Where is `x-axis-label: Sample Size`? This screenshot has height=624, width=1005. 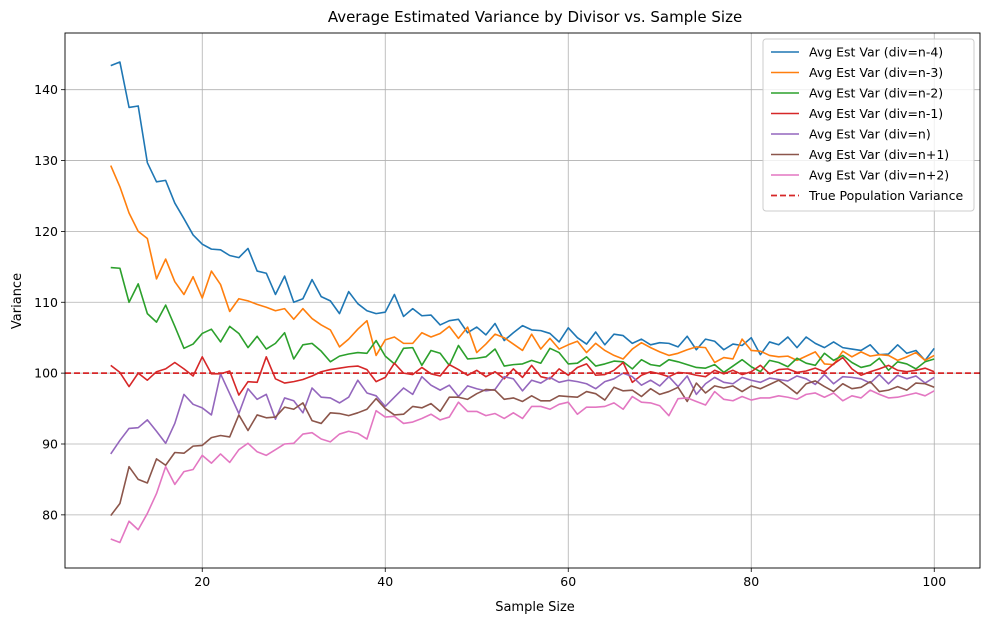 x-axis-label: Sample Size is located at coordinates (535, 607).